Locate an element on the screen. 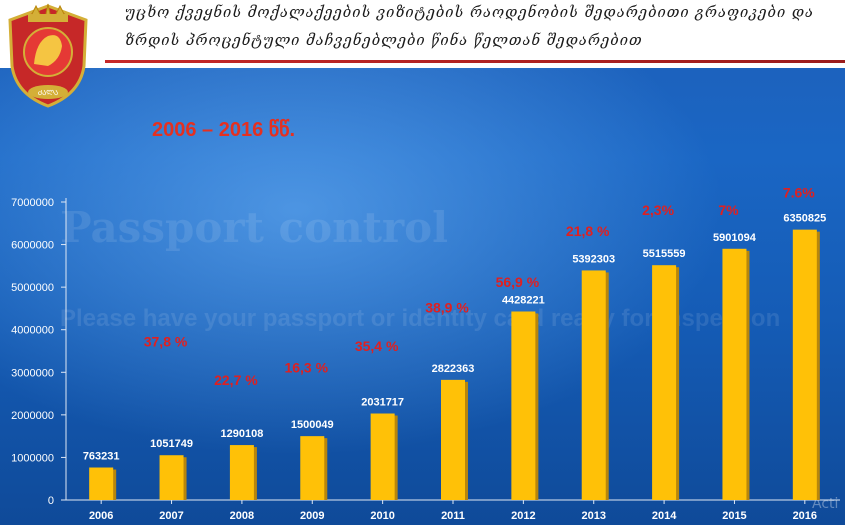 The image size is (845, 525). header-divider is located at coordinates (475, 61).